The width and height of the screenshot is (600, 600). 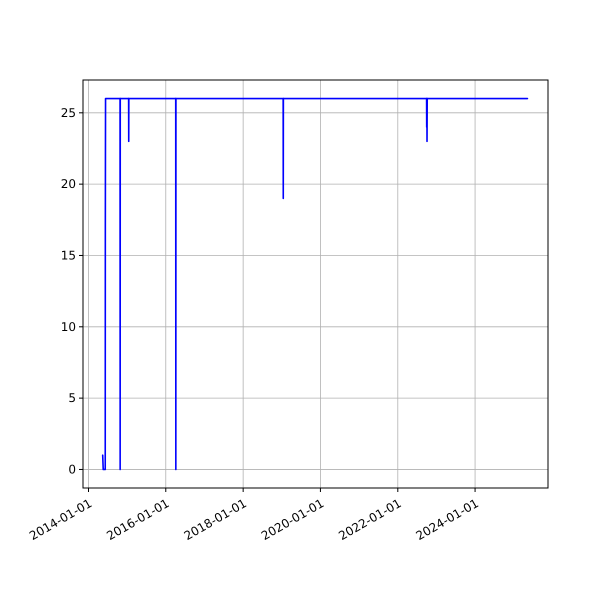 What do you see at coordinates (72, 398) in the screenshot?
I see `y-tick-label: 5` at bounding box center [72, 398].